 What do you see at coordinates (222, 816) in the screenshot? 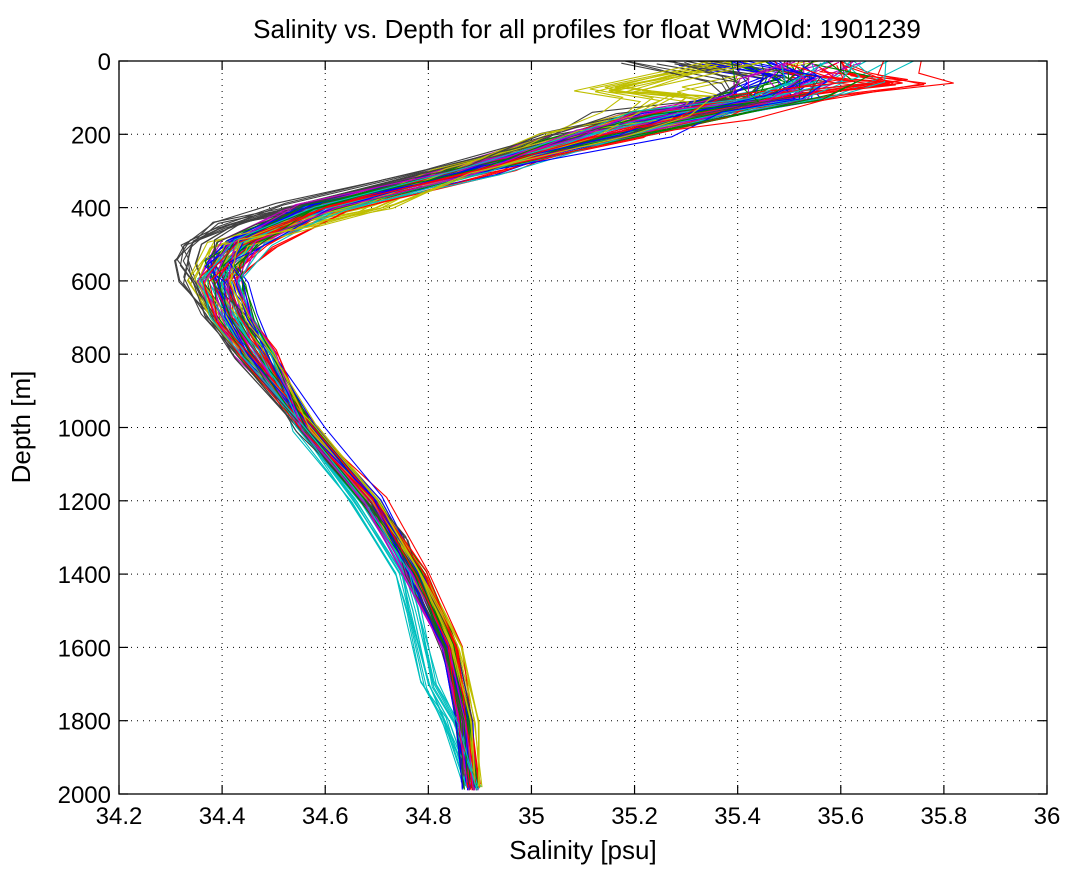
I see `x-tick-label: 34.4` at bounding box center [222, 816].